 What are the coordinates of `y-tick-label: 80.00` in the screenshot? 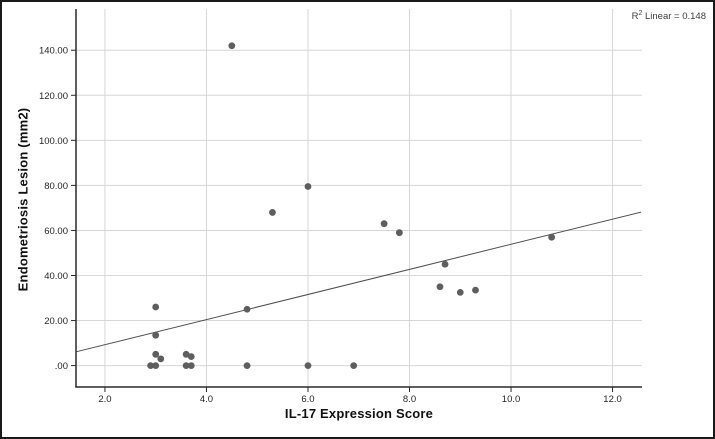 It's located at (56, 186).